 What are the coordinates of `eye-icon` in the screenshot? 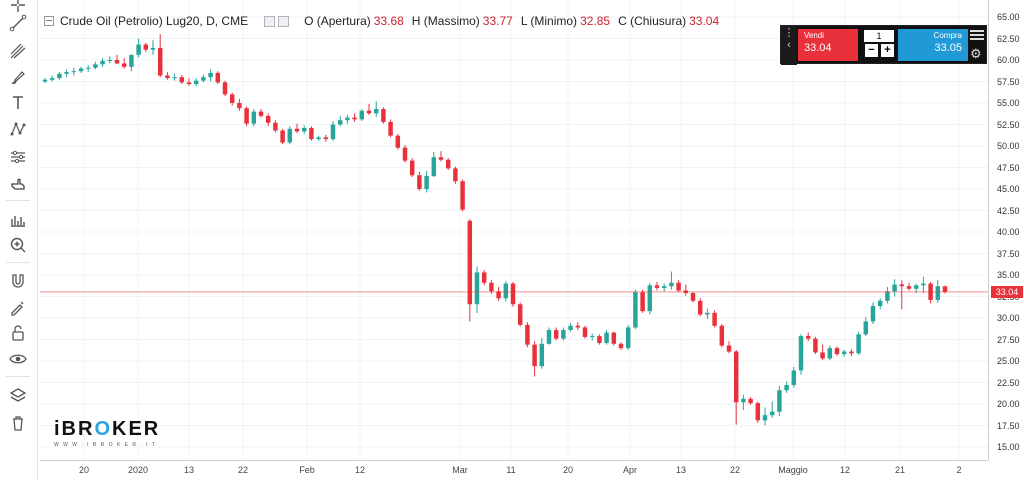 It's located at (18, 359).